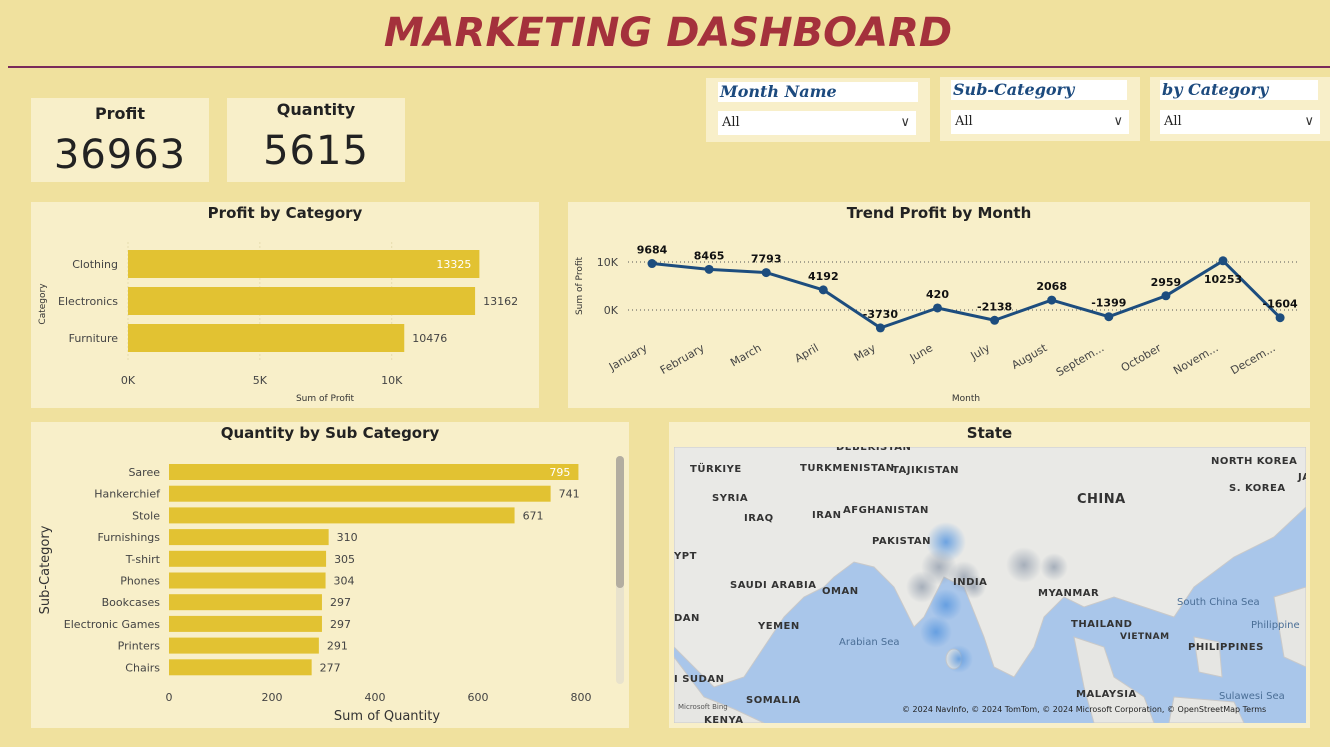 The width and height of the screenshot is (1336, 747). I want to click on dashboard-title-bar: MARKETING DASHBOARD, so click(668, 34).